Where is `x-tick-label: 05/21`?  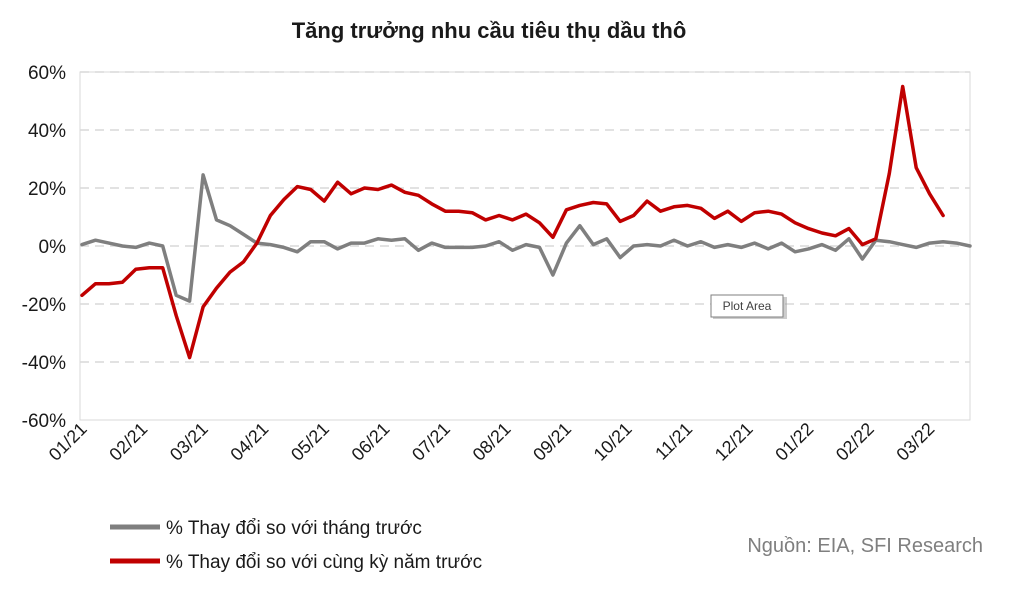 x-tick-label: 05/21 is located at coordinates (310, 442).